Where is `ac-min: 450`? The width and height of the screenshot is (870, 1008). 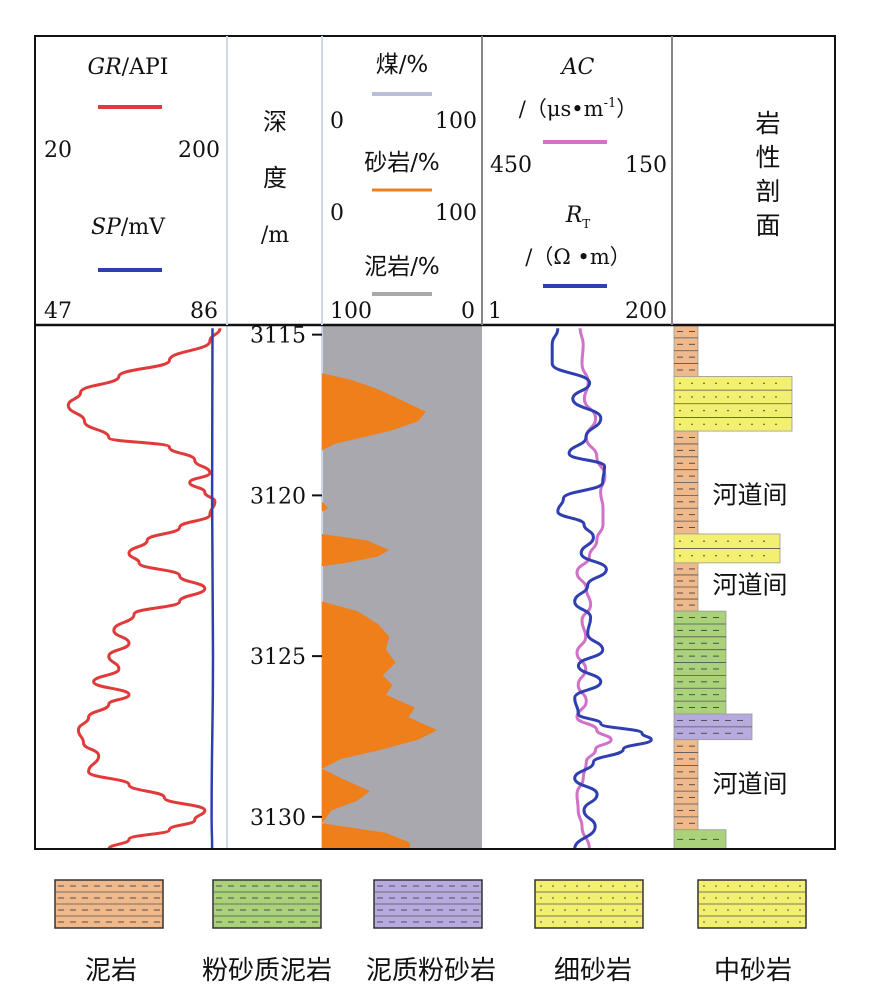
ac-min: 450 is located at coordinates (511, 165).